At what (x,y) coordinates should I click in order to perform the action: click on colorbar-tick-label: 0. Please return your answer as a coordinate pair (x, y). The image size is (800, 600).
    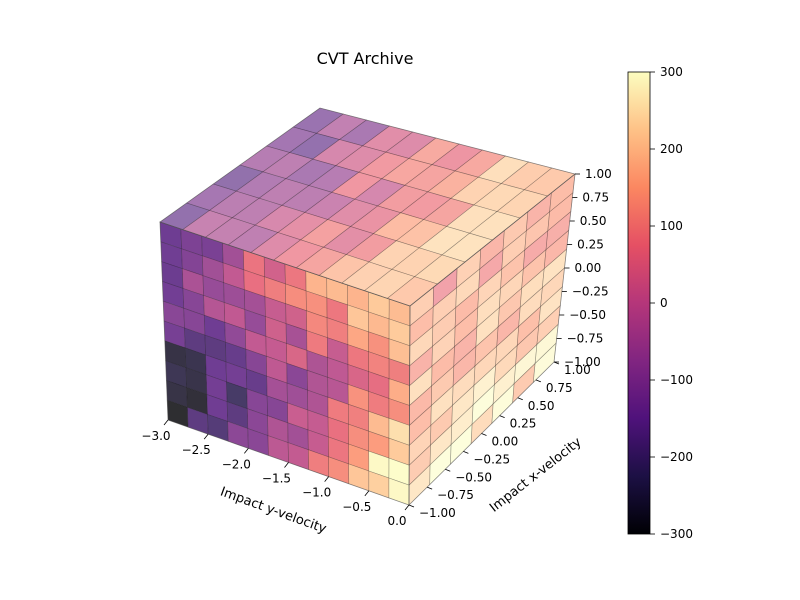
    Looking at the image, I should click on (664, 303).